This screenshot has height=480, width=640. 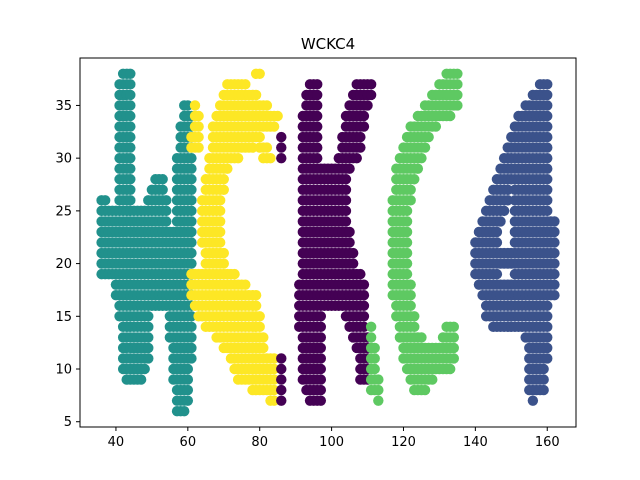 I want to click on x-tick-label: 60, so click(x=188, y=442).